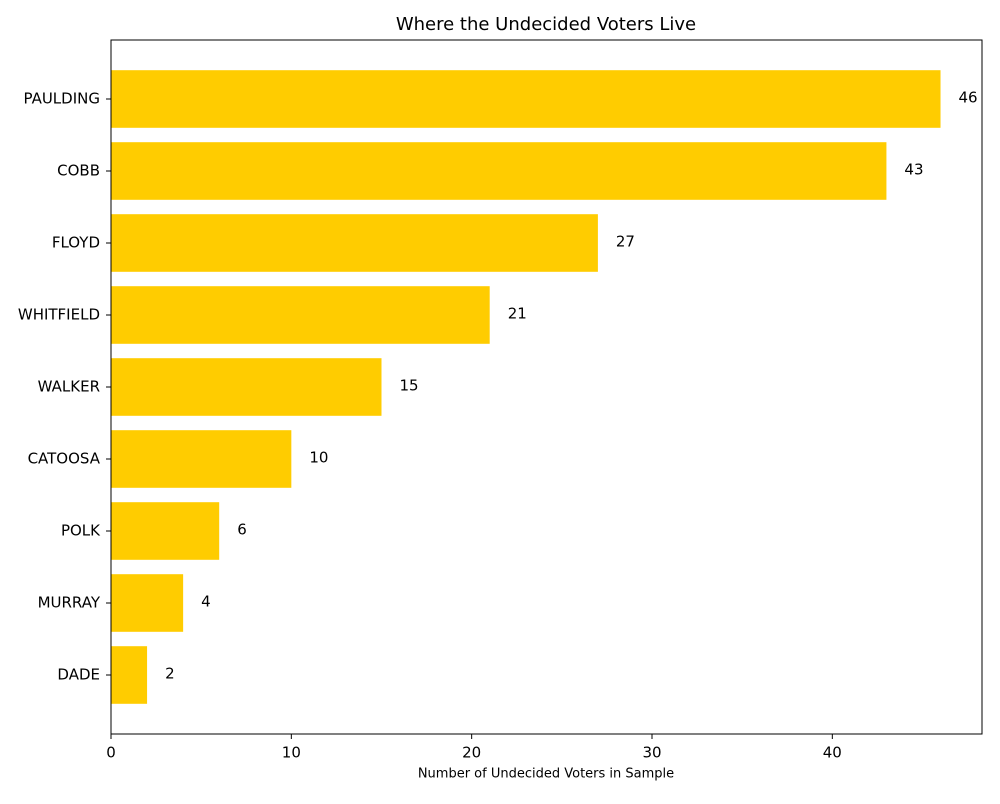  What do you see at coordinates (206, 602) in the screenshot?
I see `value-label: 4` at bounding box center [206, 602].